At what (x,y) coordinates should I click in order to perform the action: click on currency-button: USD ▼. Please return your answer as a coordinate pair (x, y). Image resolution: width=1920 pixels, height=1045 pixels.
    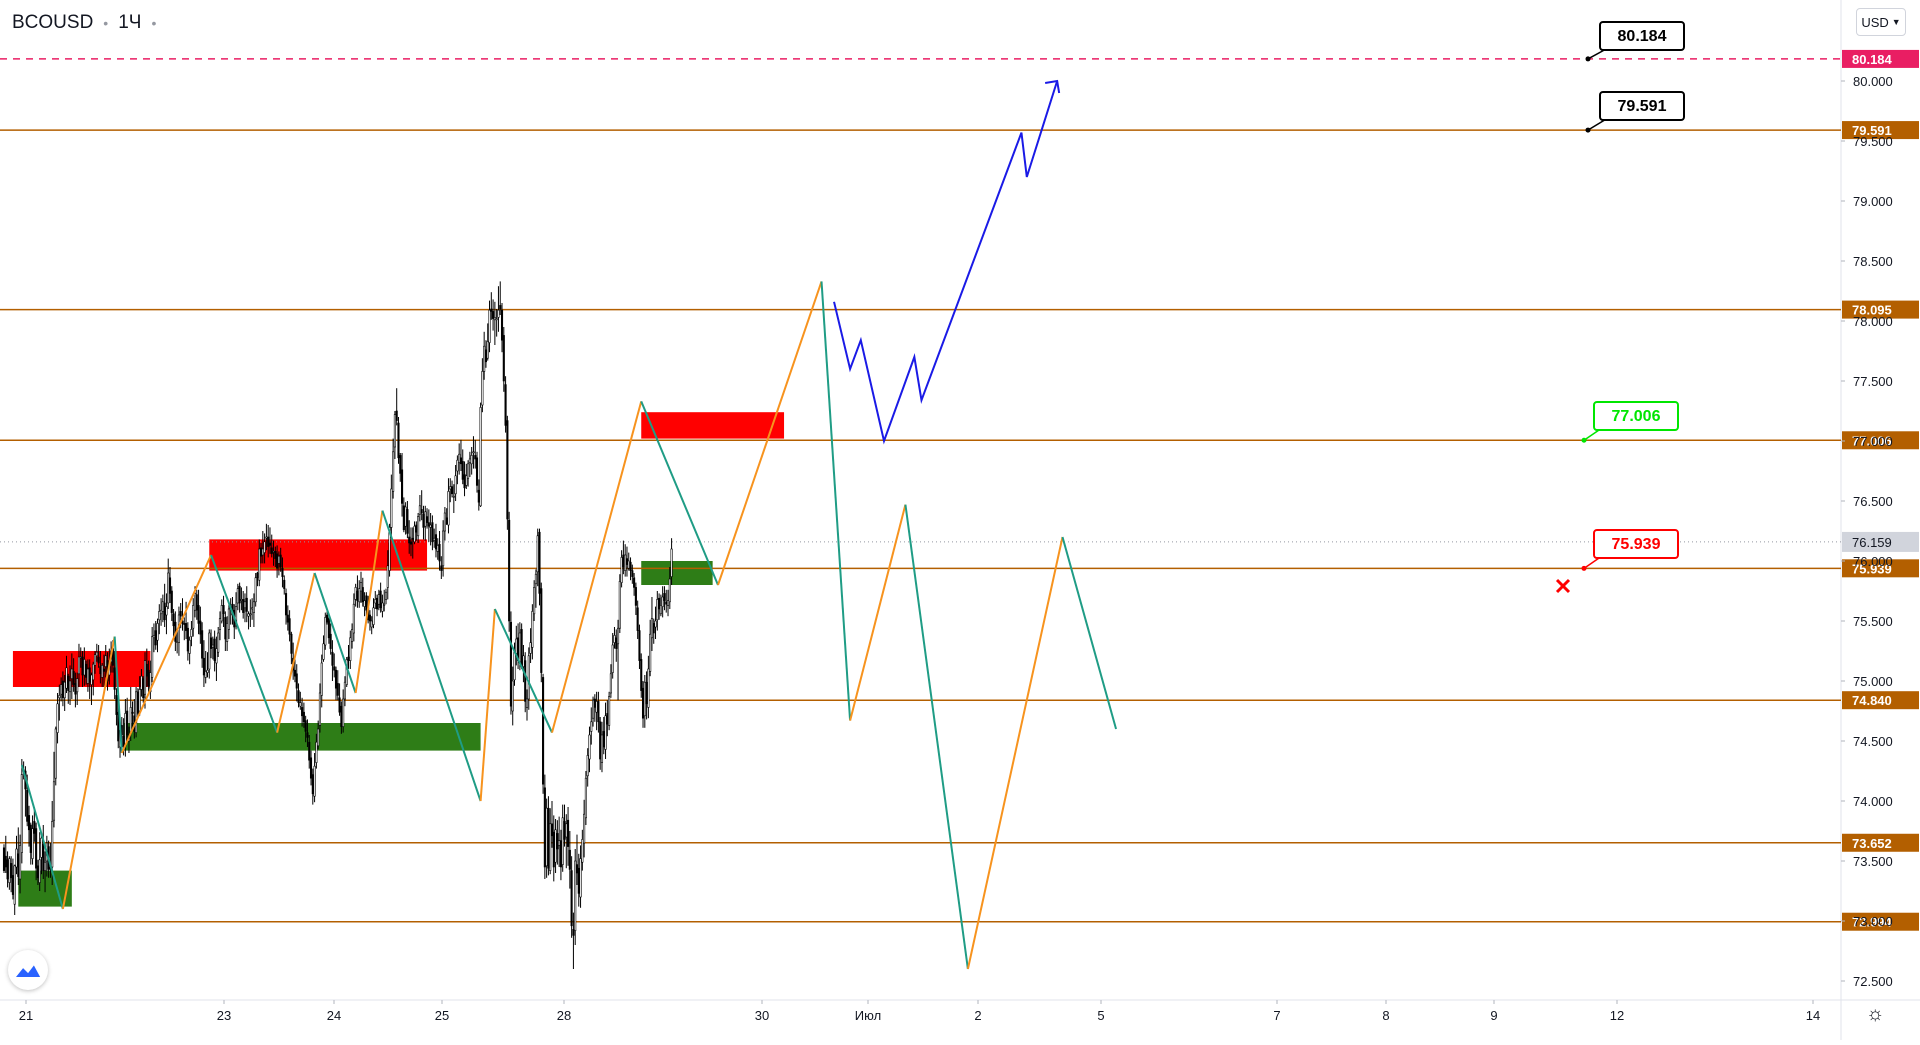
    Looking at the image, I should click on (1881, 22).